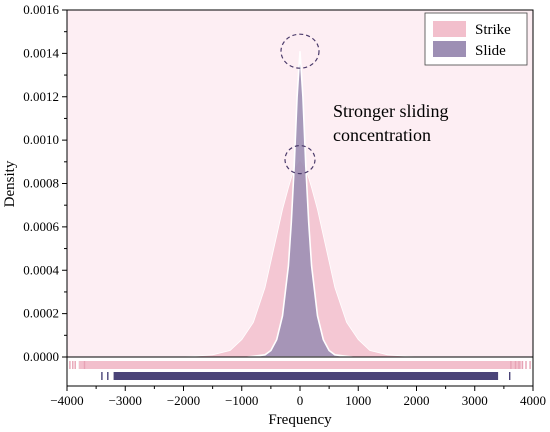 The width and height of the screenshot is (550, 432). I want to click on legend-swatch-strike, so click(449, 29).